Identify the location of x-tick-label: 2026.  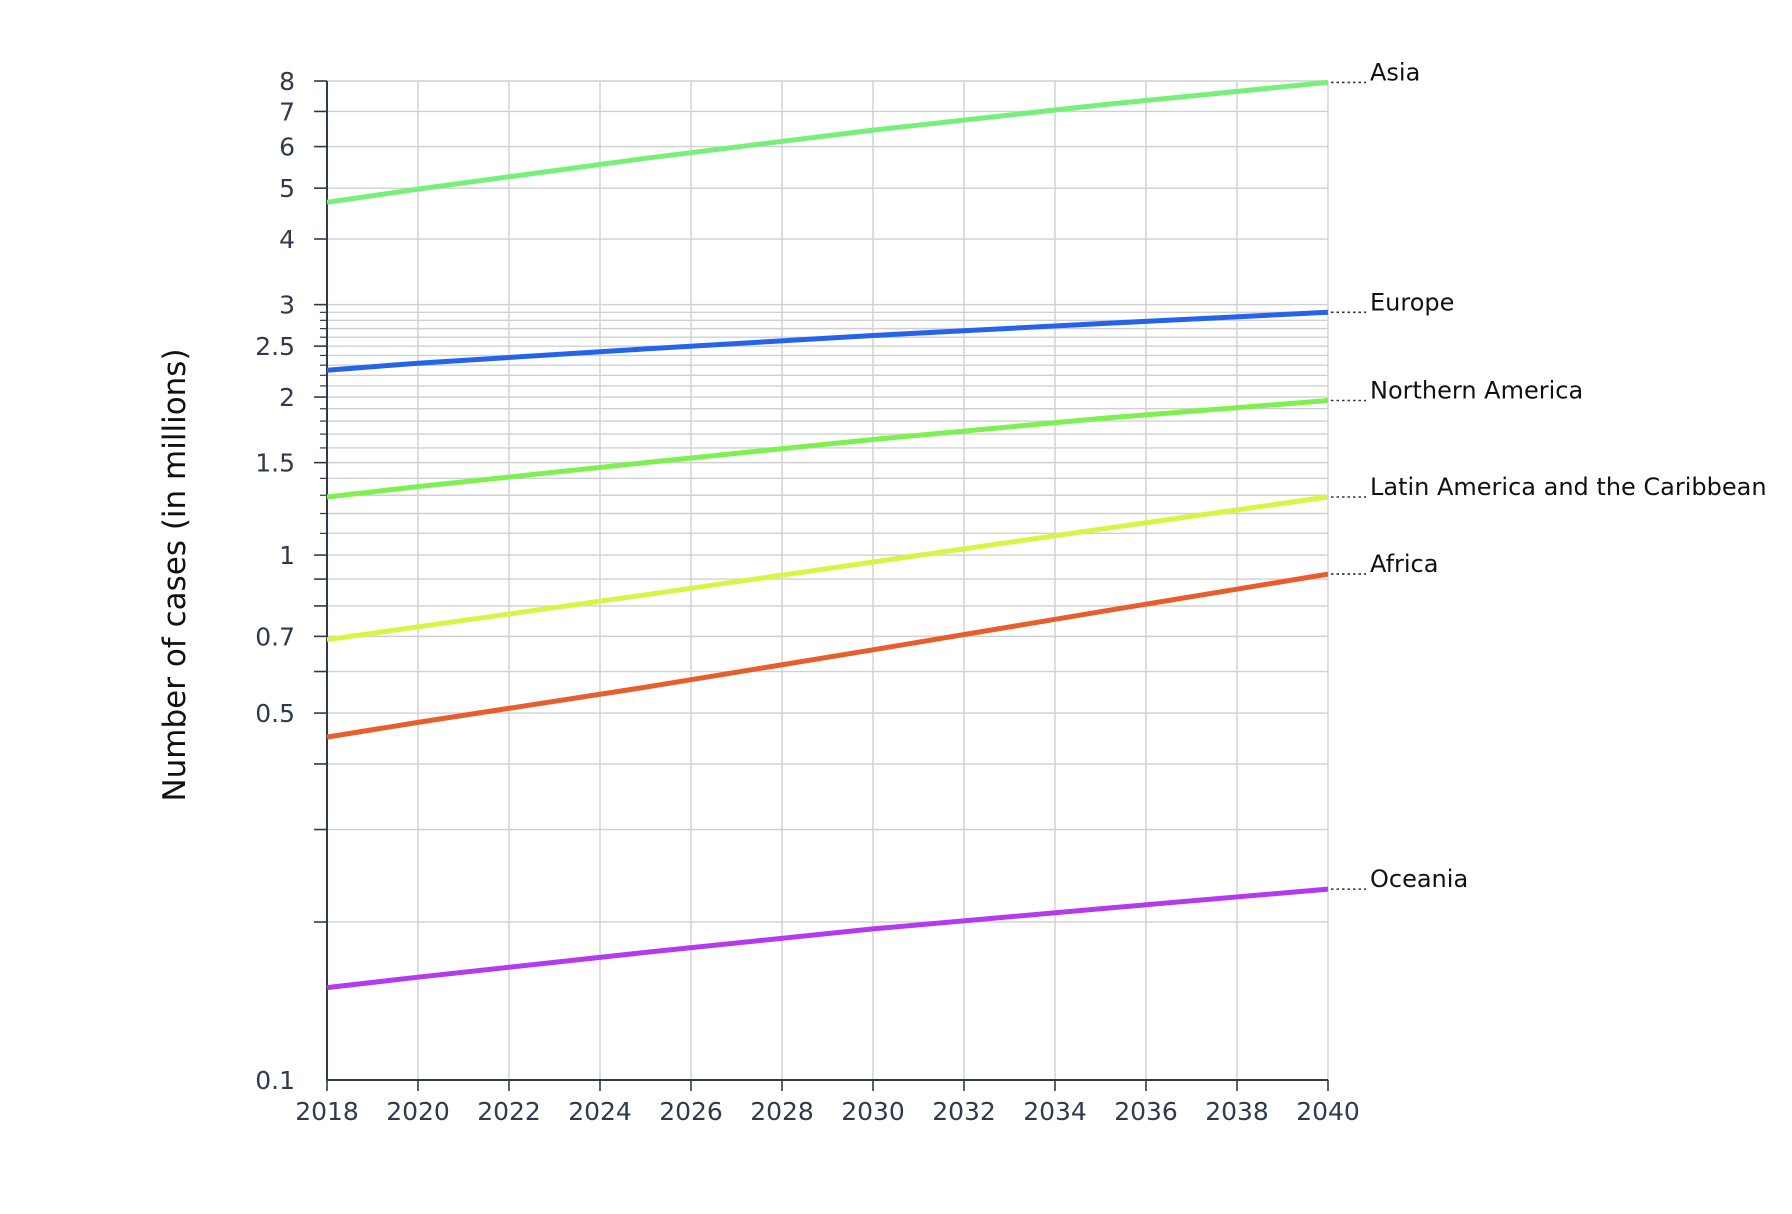
(691, 1111).